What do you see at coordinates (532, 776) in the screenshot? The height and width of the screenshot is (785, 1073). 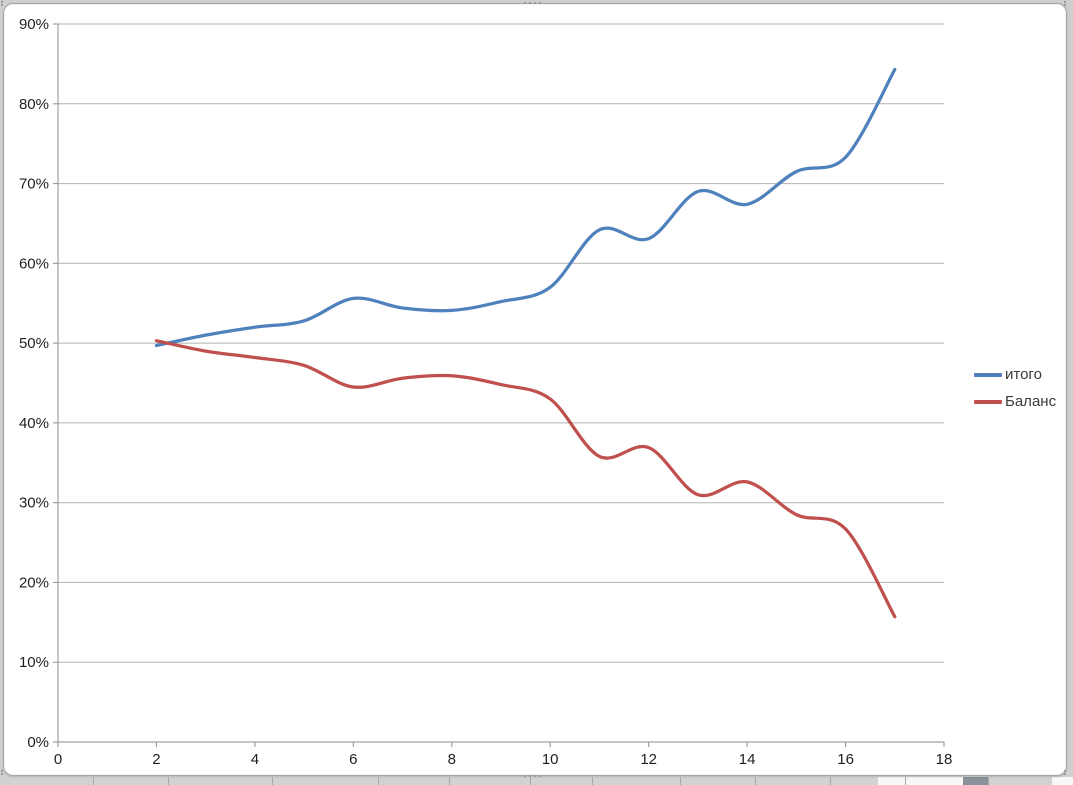 I see `chart-resize-handle-bottom` at bounding box center [532, 776].